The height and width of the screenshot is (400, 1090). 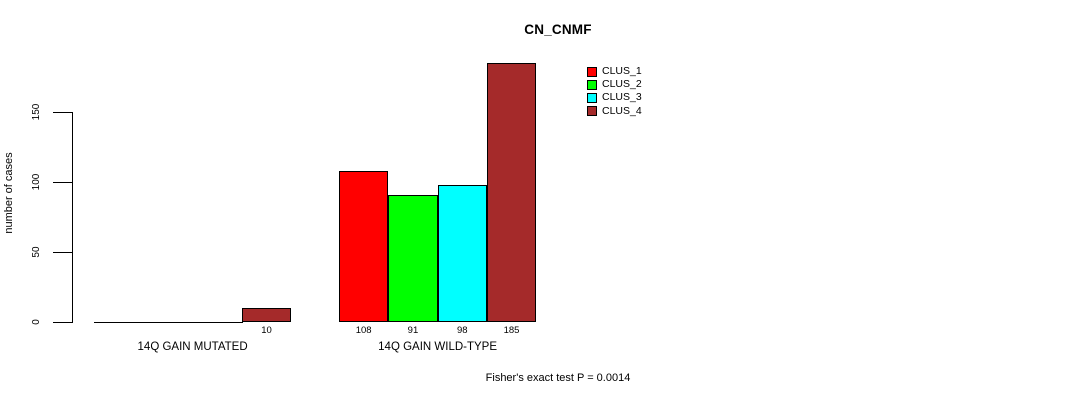 I want to click on bar-value-label: 185, so click(x=511, y=330).